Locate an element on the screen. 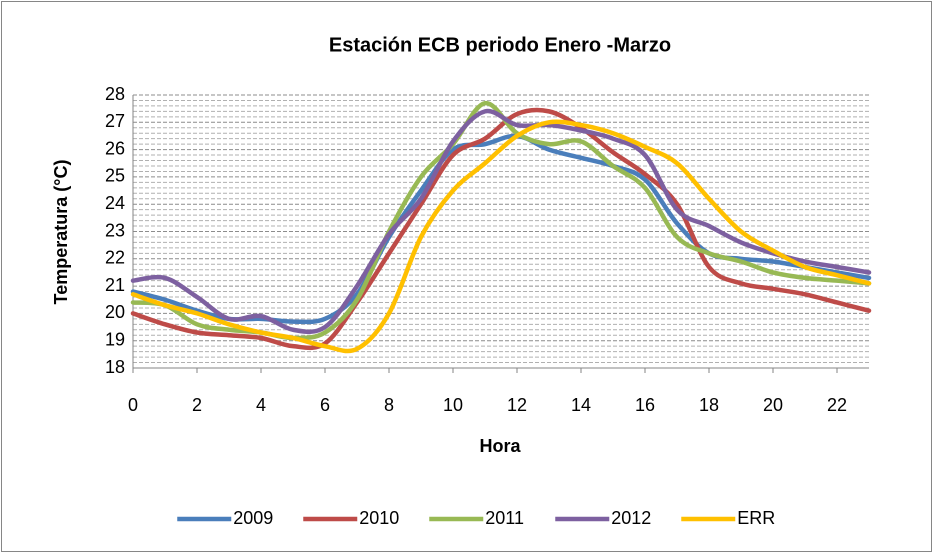 Image resolution: width=934 pixels, height=559 pixels. x-axis-label: Hora is located at coordinates (500, 446).